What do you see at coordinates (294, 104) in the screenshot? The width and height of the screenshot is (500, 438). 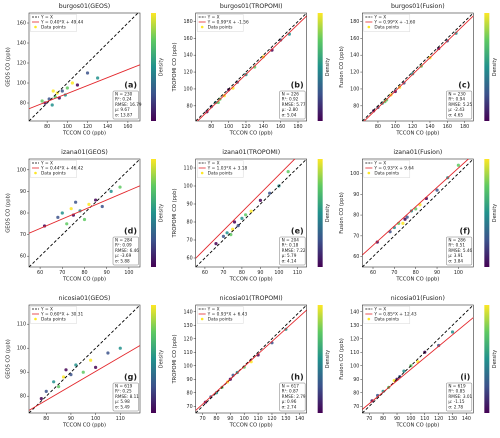 I see `stats-text: RMSE: 5.77` at bounding box center [294, 104].